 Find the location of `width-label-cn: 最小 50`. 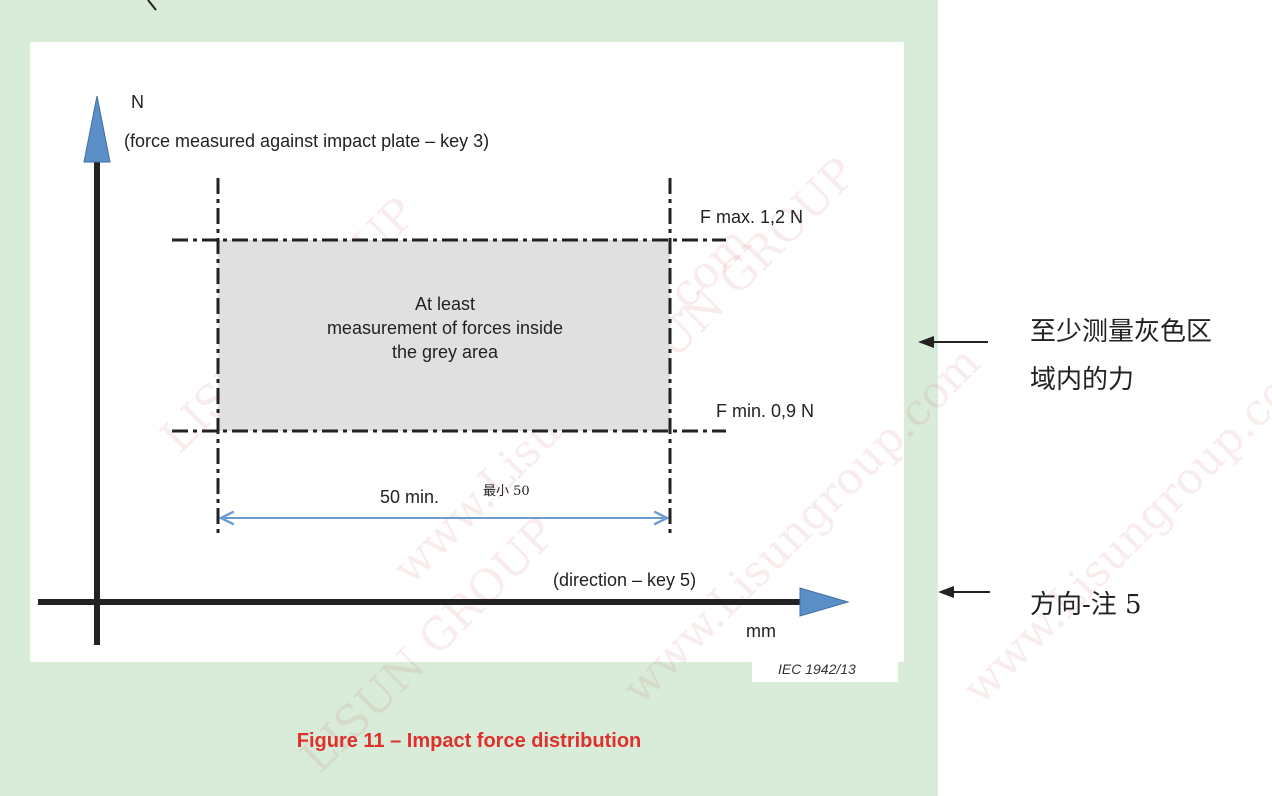

width-label-cn: 最小 50 is located at coordinates (506, 491).